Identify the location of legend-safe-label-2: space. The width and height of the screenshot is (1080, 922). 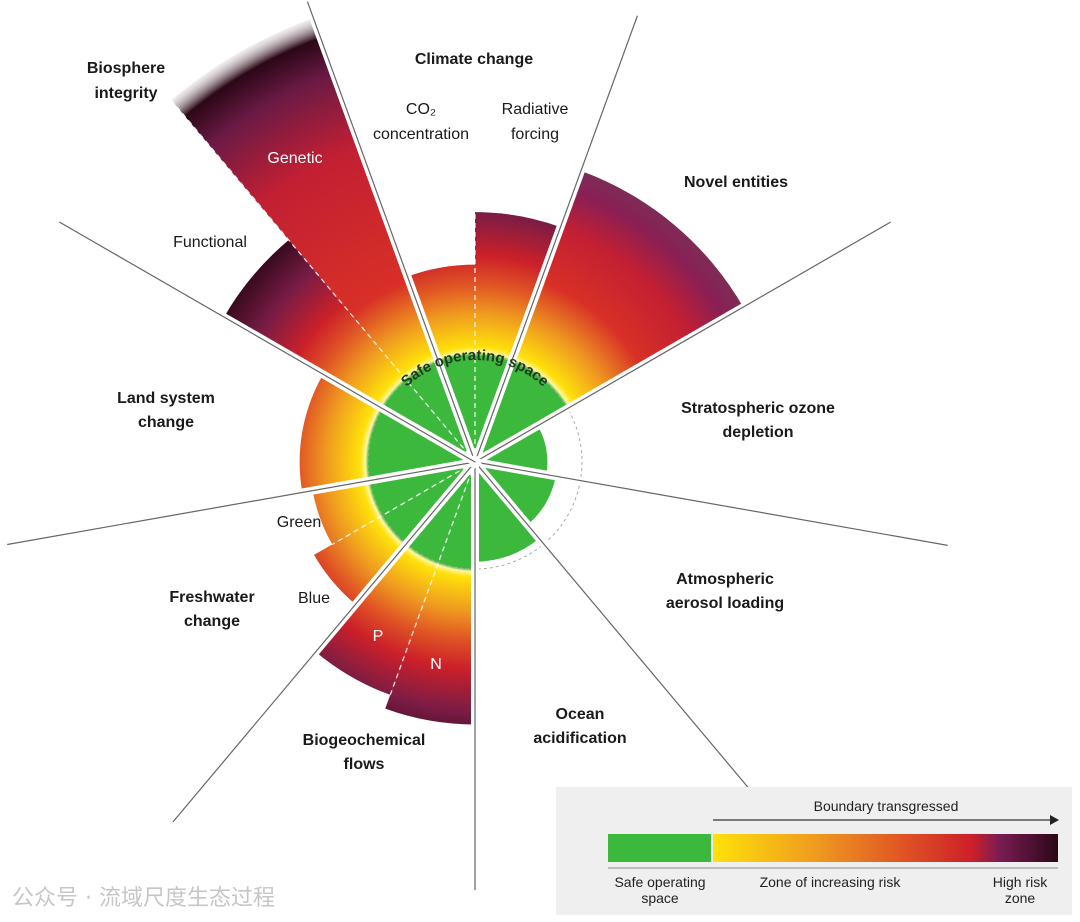
(660, 898).